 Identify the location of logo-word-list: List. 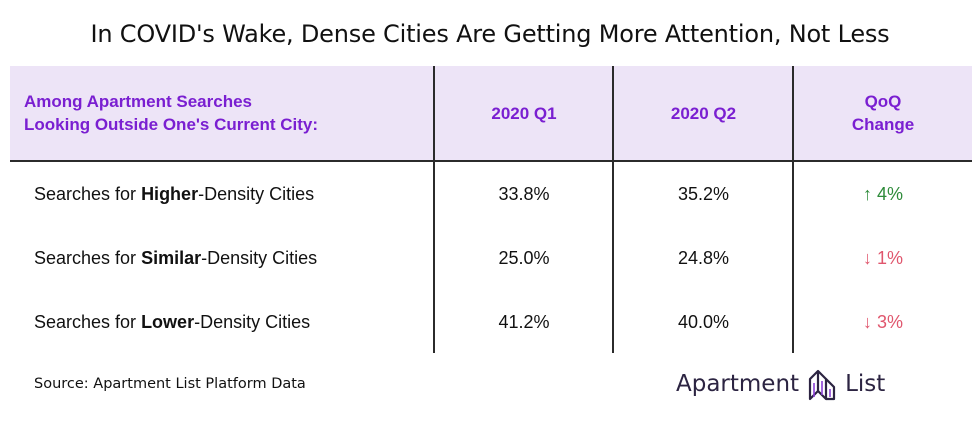
(865, 384).